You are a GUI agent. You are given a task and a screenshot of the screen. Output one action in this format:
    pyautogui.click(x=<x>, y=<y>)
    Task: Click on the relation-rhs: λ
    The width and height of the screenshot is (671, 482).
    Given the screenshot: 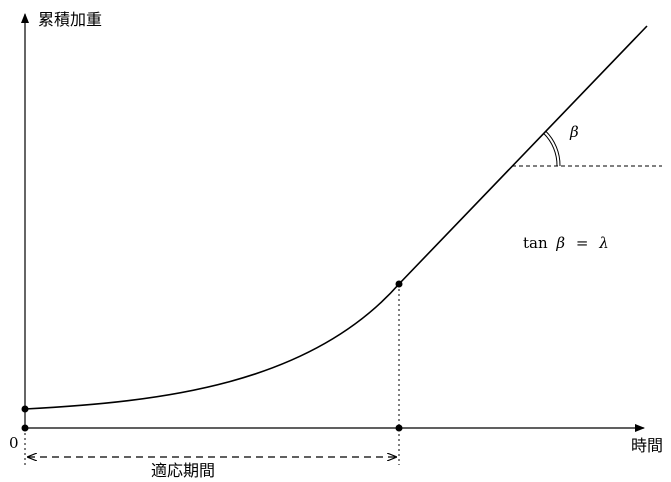 What is the action you would take?
    pyautogui.click(x=603, y=243)
    